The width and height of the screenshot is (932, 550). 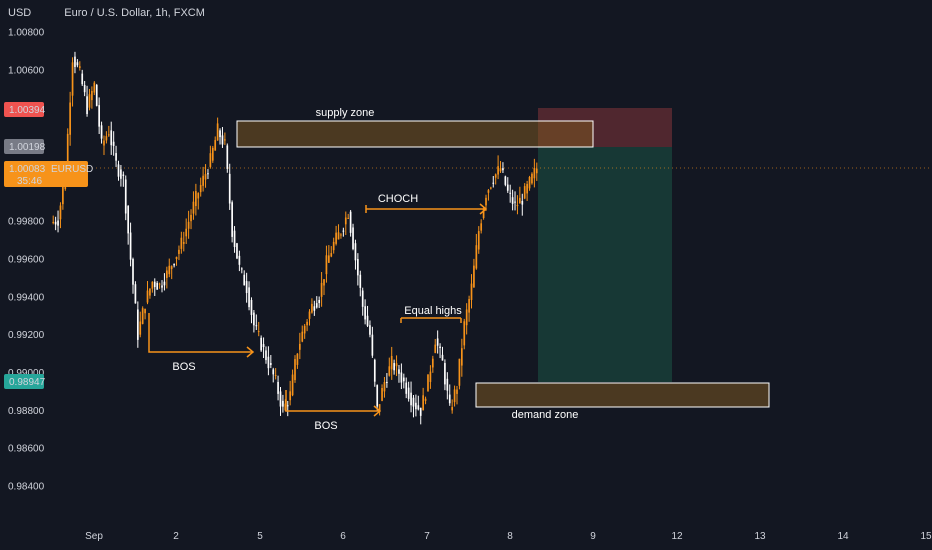 What do you see at coordinates (26, 33) in the screenshot?
I see `price-tick-label: 1.00800` at bounding box center [26, 33].